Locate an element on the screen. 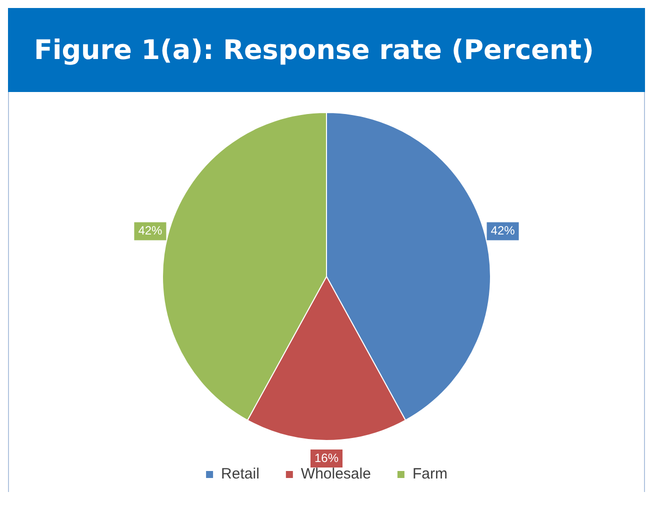  data-label: 16% is located at coordinates (326, 457).